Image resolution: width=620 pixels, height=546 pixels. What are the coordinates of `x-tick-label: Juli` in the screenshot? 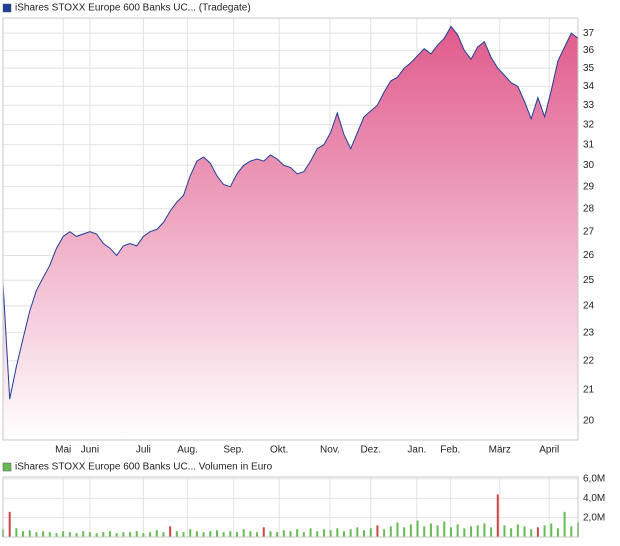 It's located at (143, 450).